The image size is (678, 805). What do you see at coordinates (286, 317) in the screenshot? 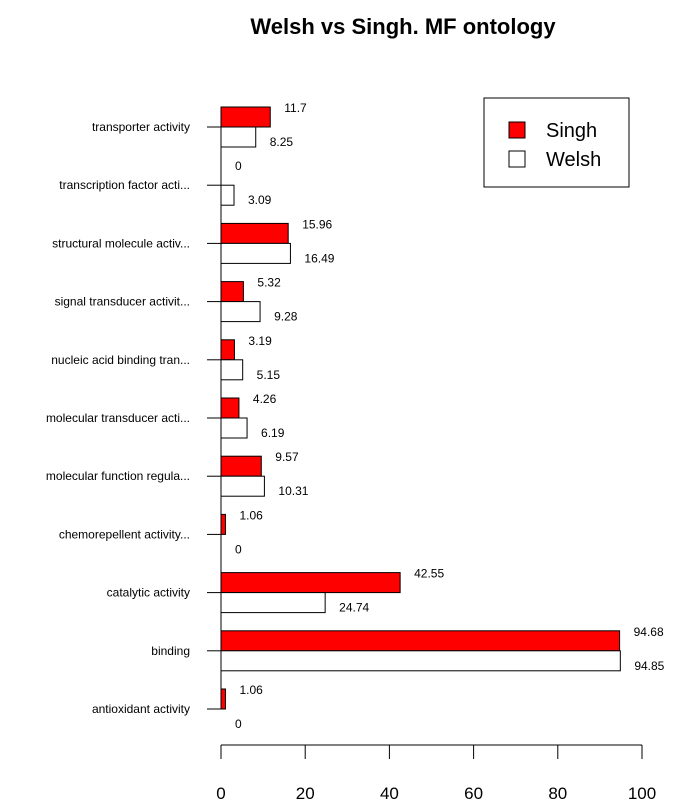
I see `value-label: 9.28` at bounding box center [286, 317].